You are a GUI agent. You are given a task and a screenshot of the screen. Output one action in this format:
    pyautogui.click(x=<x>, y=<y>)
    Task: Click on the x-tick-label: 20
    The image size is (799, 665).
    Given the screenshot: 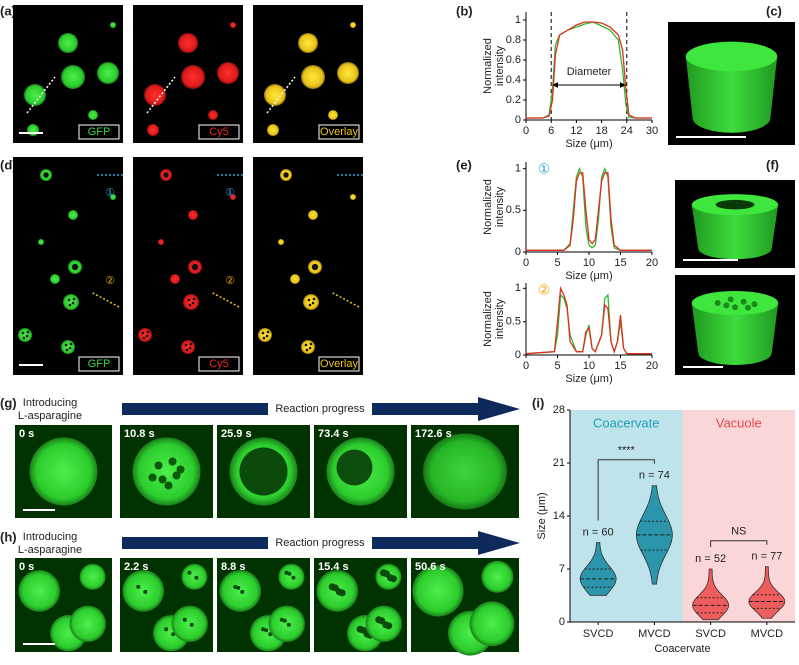 What is the action you would take?
    pyautogui.click(x=652, y=263)
    